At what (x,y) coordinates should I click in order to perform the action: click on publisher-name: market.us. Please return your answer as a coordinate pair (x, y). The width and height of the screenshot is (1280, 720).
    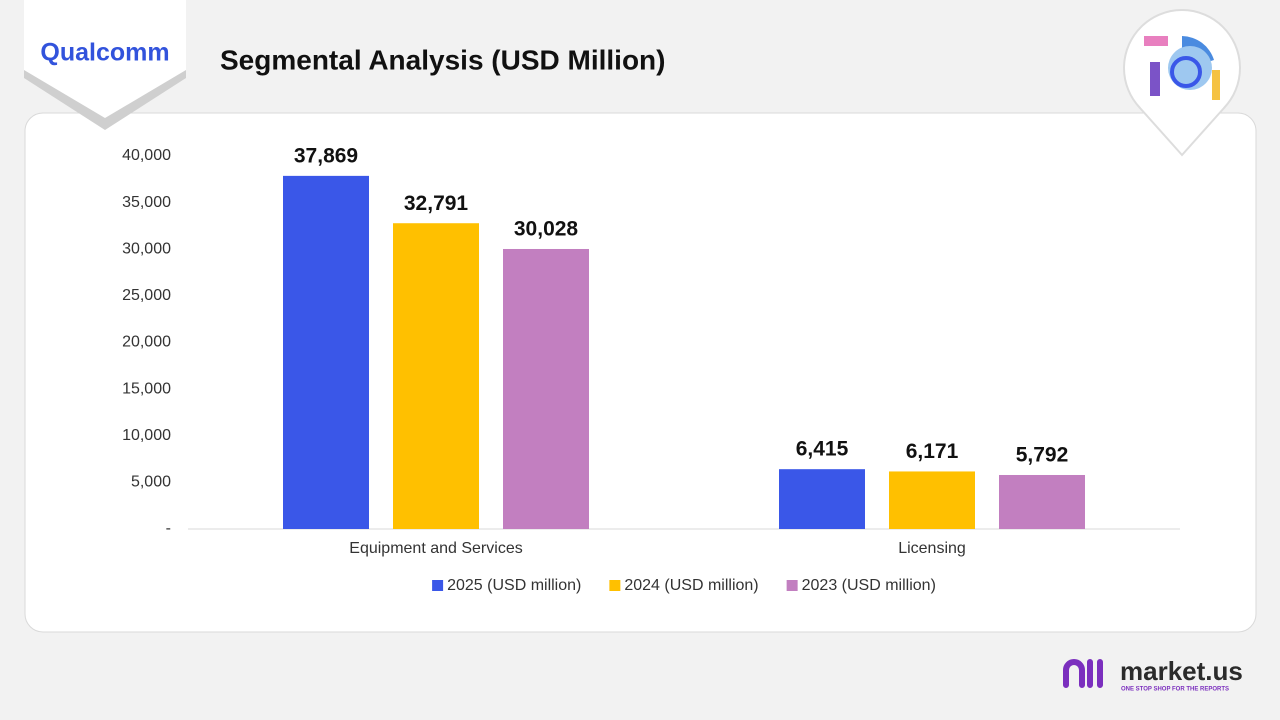
    Looking at the image, I should click on (1181, 671).